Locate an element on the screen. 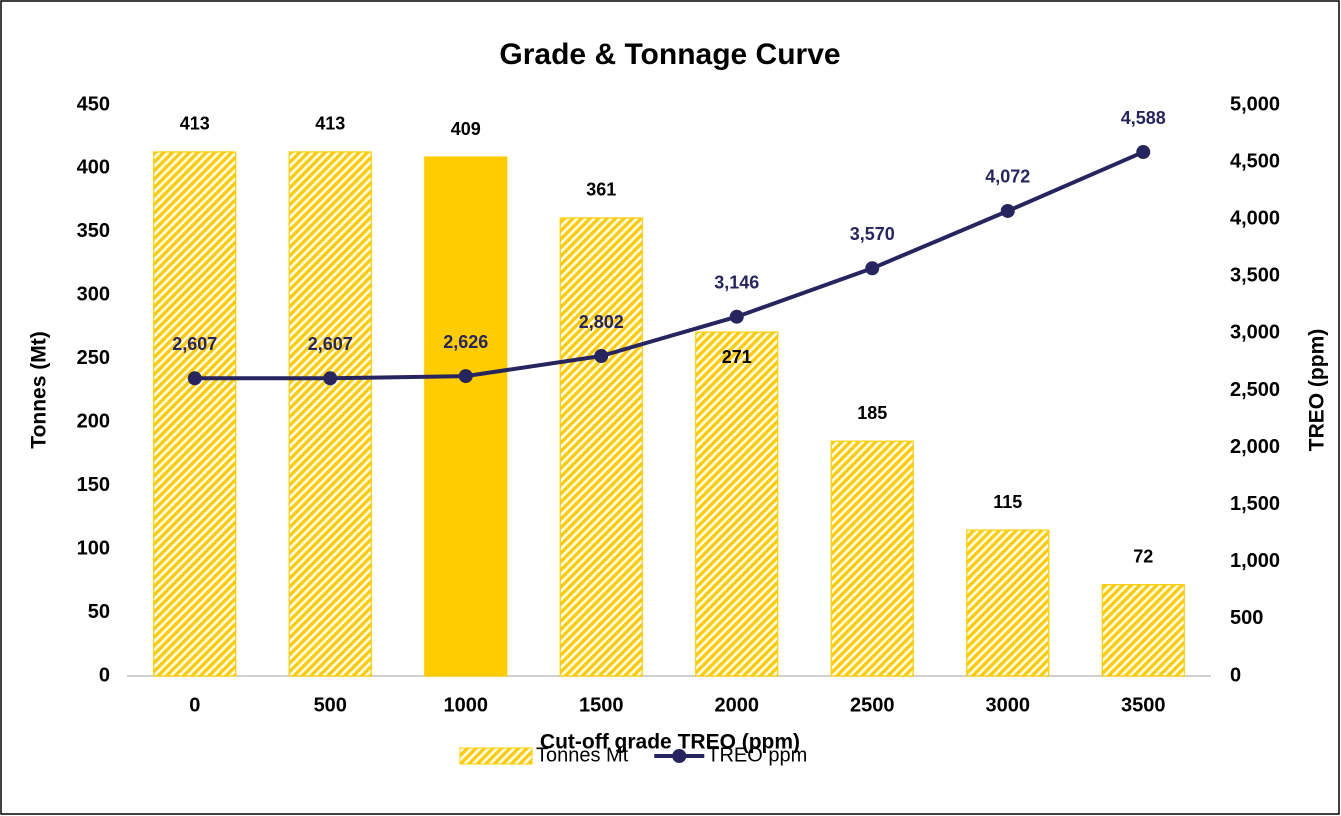  x-tick-label: 0 is located at coordinates (194, 705).